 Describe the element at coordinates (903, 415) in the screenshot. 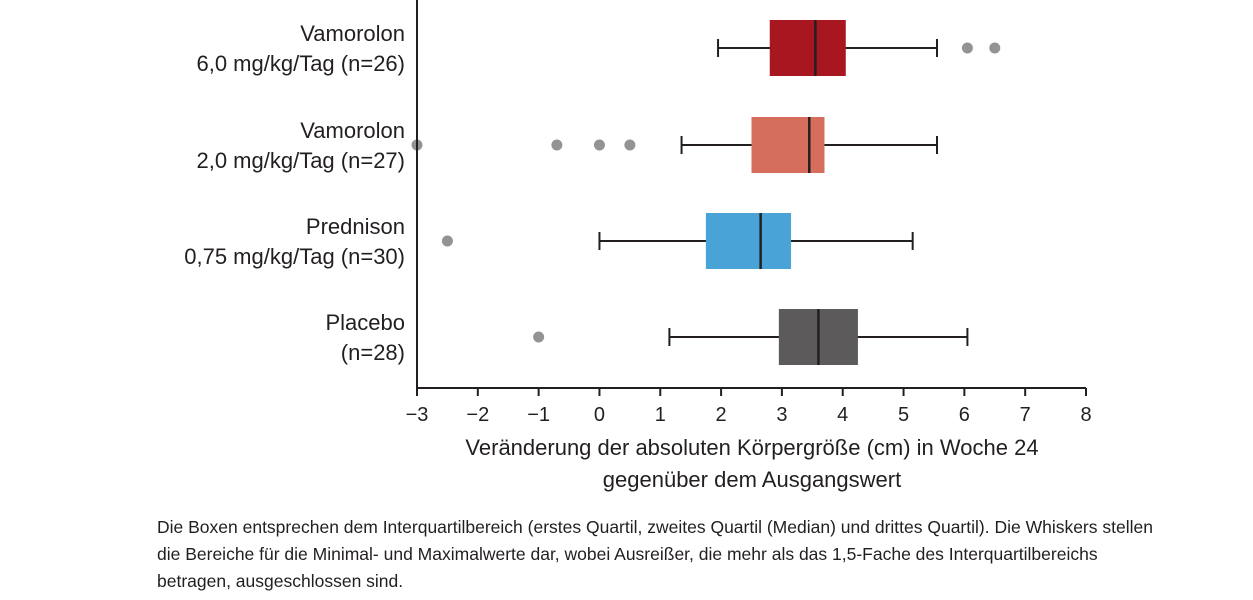

I see `x-tick-label: 5` at that location.